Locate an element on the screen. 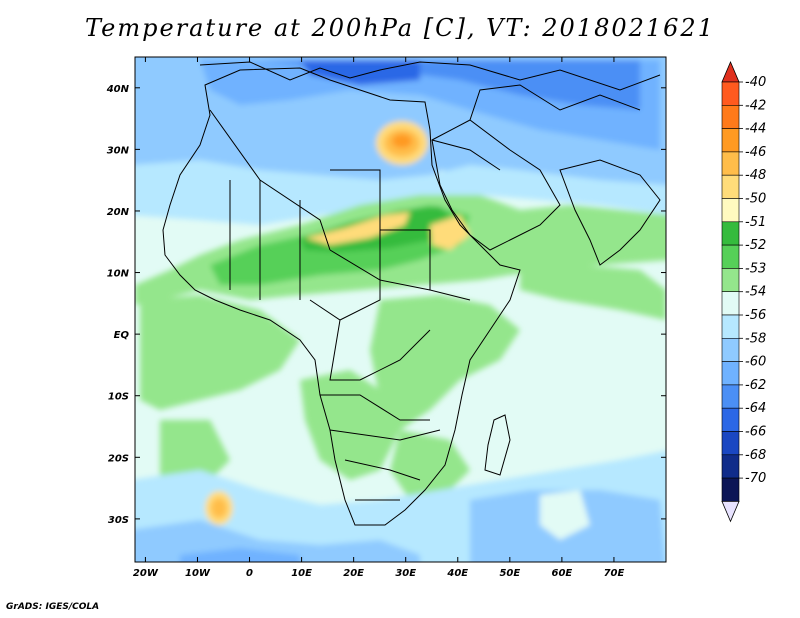  colorbar-label: -58 is located at coordinates (755, 338).